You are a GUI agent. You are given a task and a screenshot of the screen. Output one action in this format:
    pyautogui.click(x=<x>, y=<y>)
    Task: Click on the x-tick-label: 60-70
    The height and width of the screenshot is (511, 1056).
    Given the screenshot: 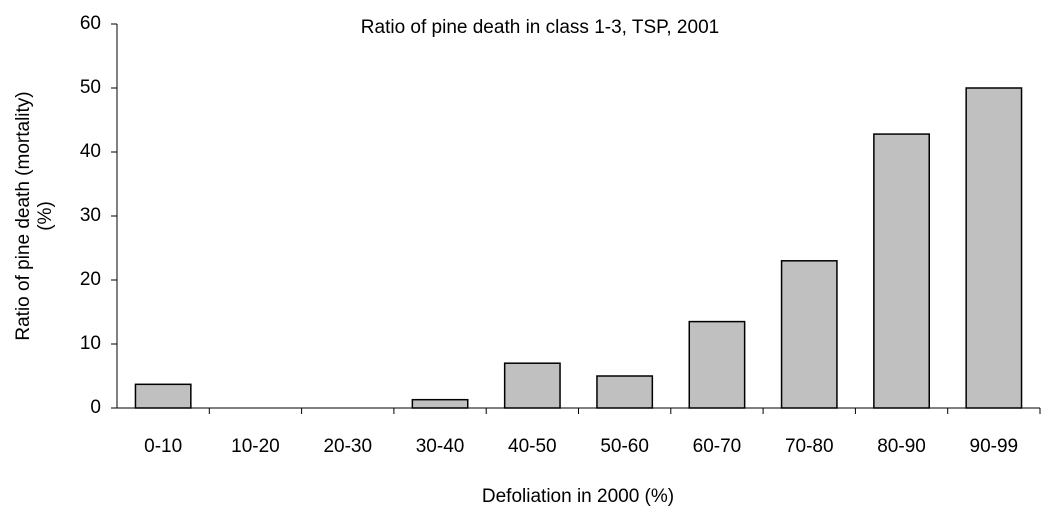 What is the action you would take?
    pyautogui.click(x=717, y=446)
    